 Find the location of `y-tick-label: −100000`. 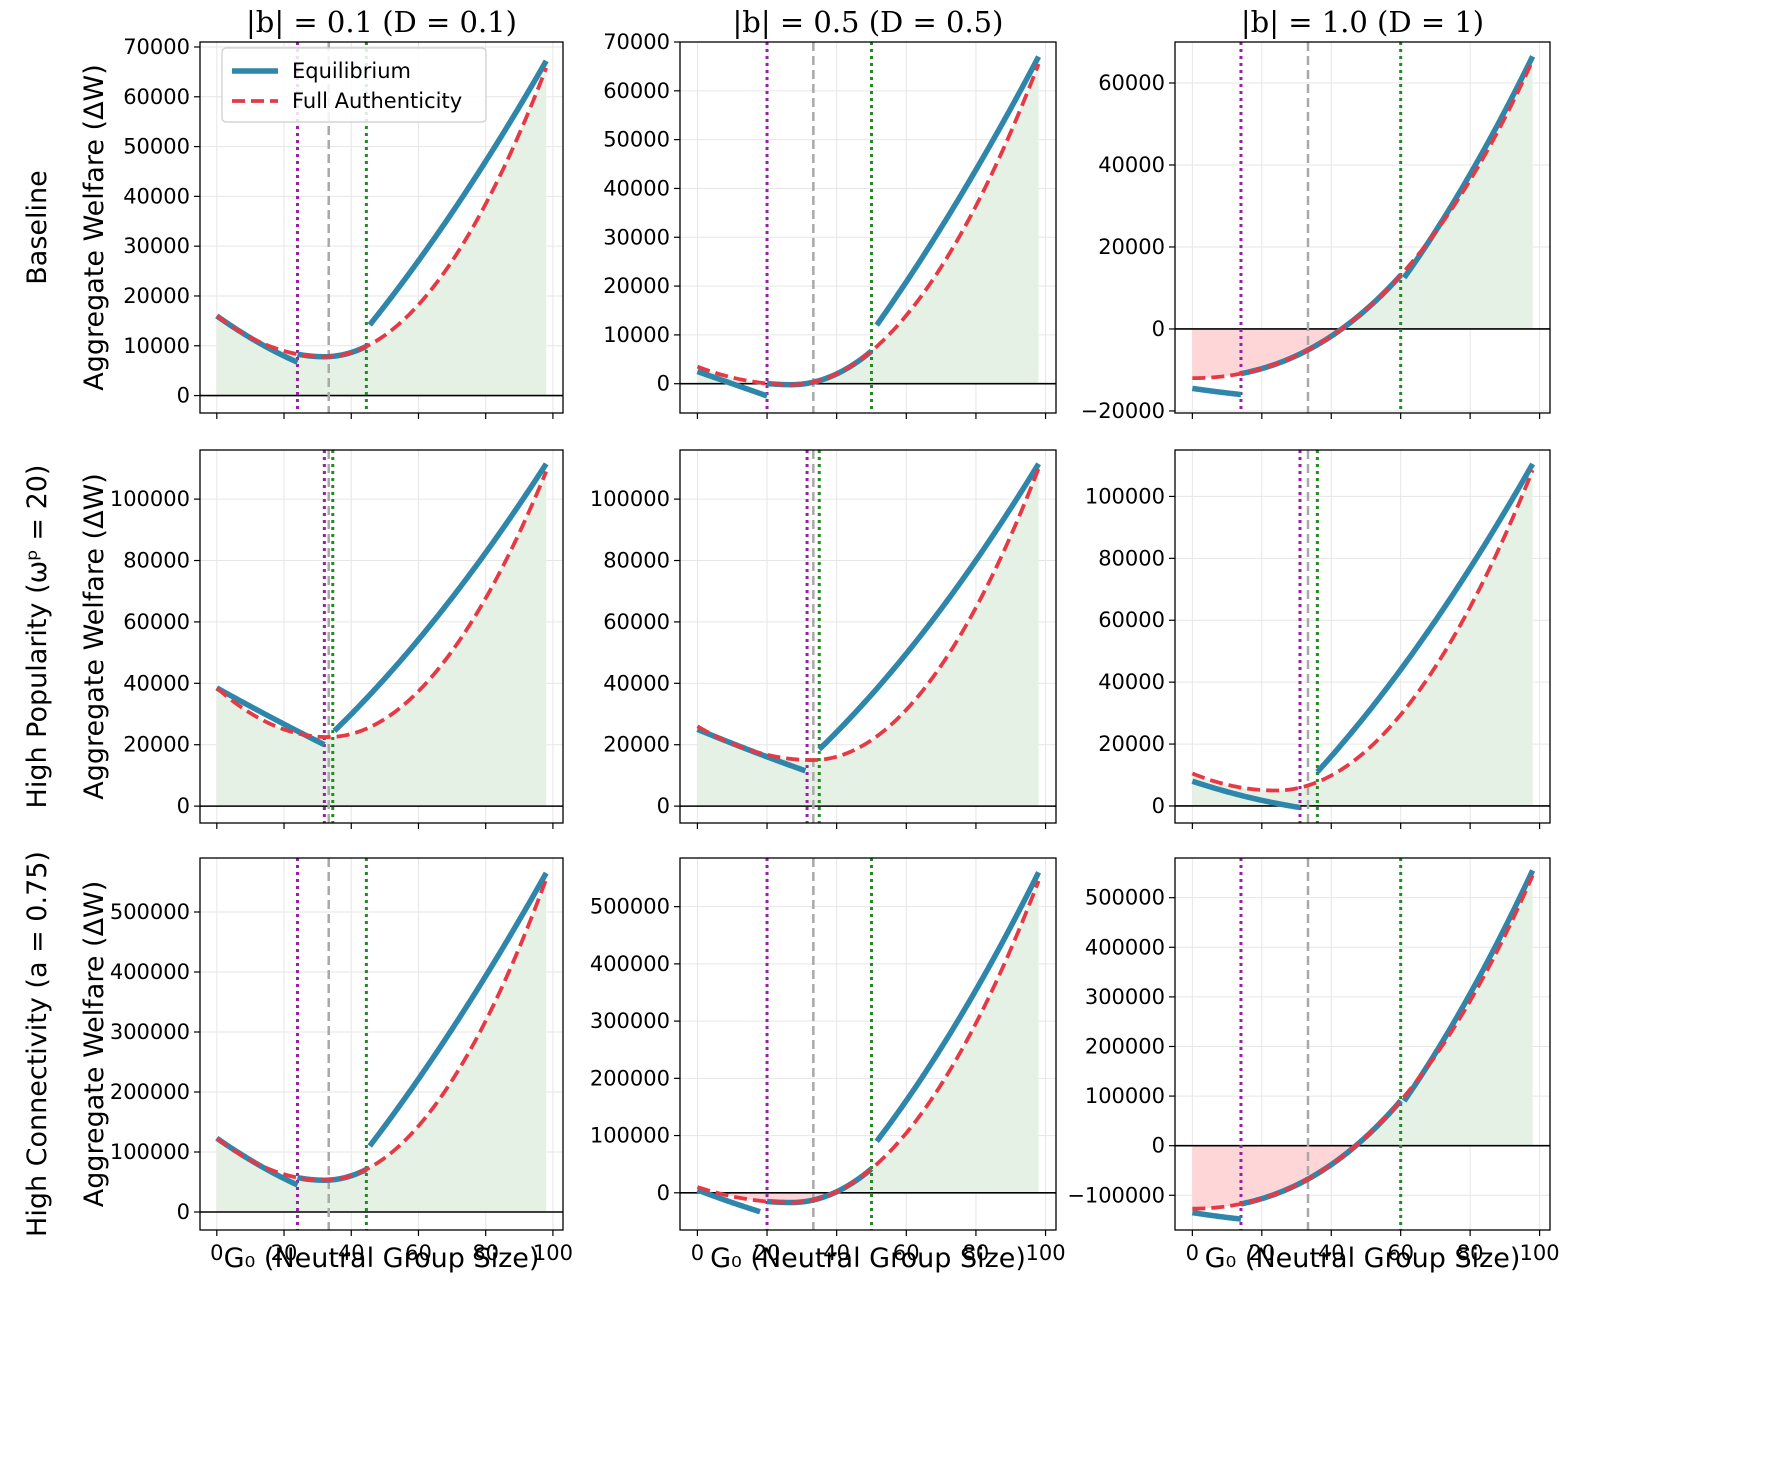

y-tick-label: −100000 is located at coordinates (1116, 1195).